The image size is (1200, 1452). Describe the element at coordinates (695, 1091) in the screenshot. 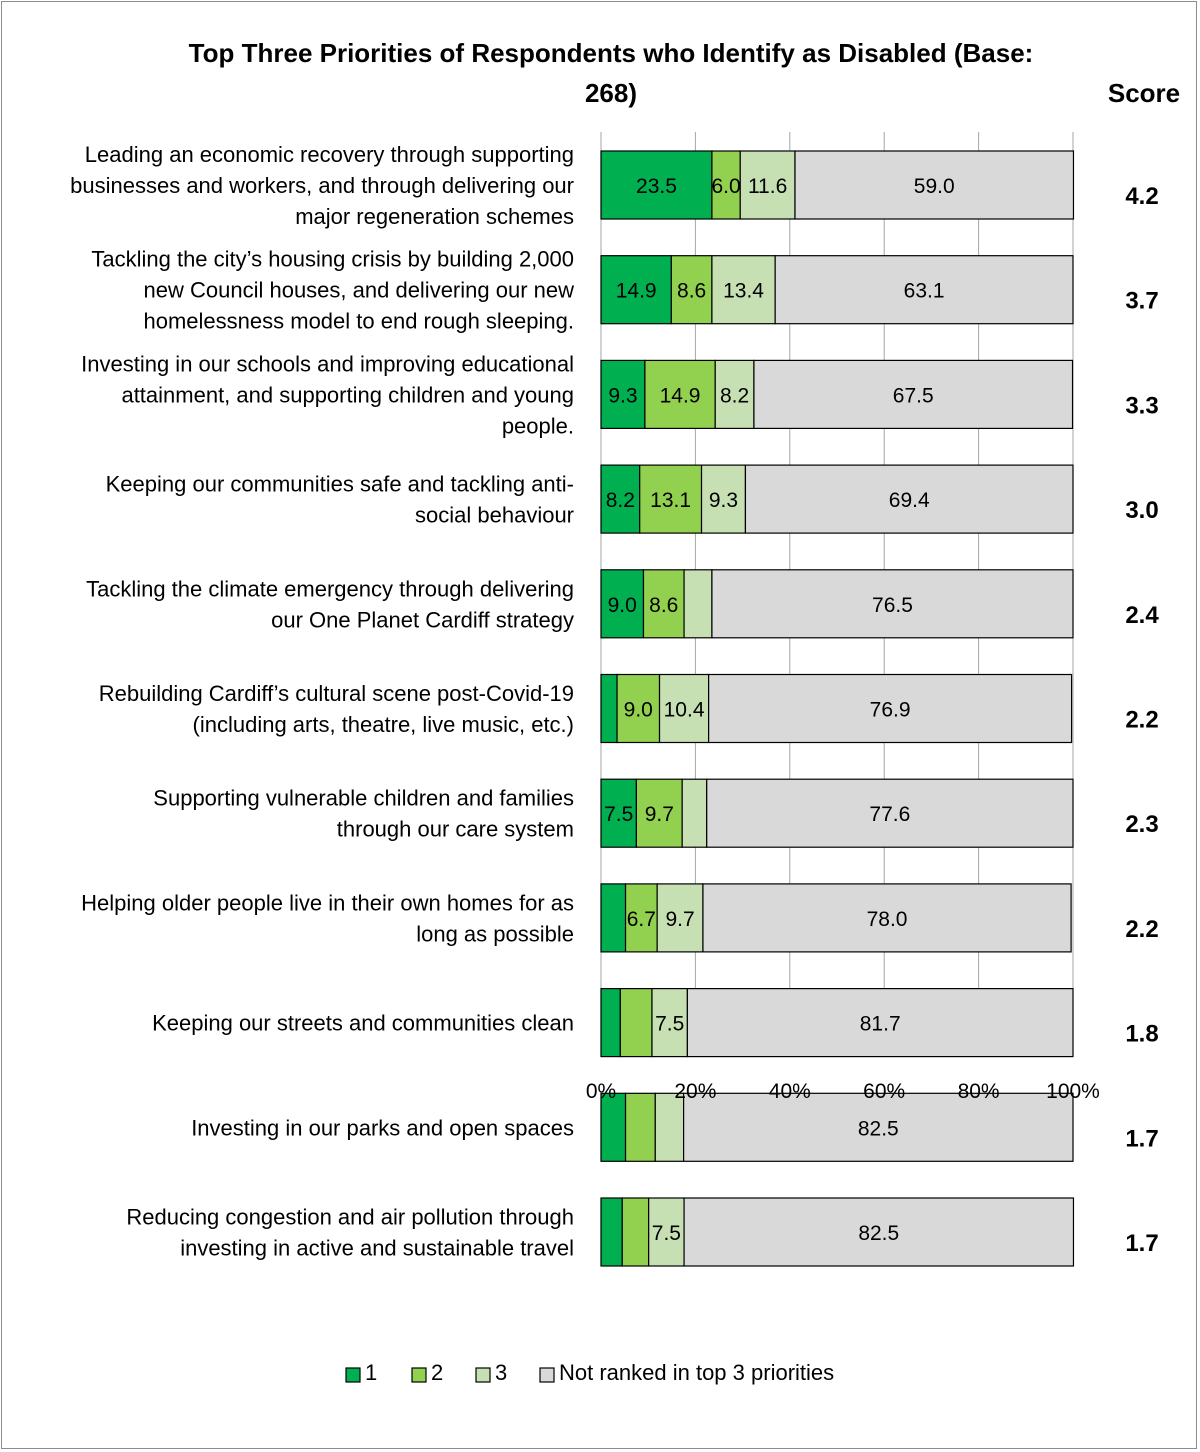

I see `x-tick-label: 20%` at that location.